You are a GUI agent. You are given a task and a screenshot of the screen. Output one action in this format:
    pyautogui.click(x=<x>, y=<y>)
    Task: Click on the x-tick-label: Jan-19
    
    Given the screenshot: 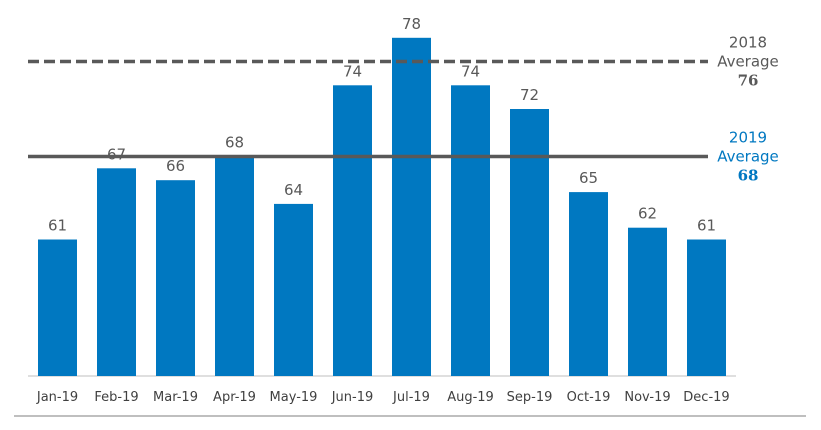 What is the action you would take?
    pyautogui.click(x=57, y=397)
    